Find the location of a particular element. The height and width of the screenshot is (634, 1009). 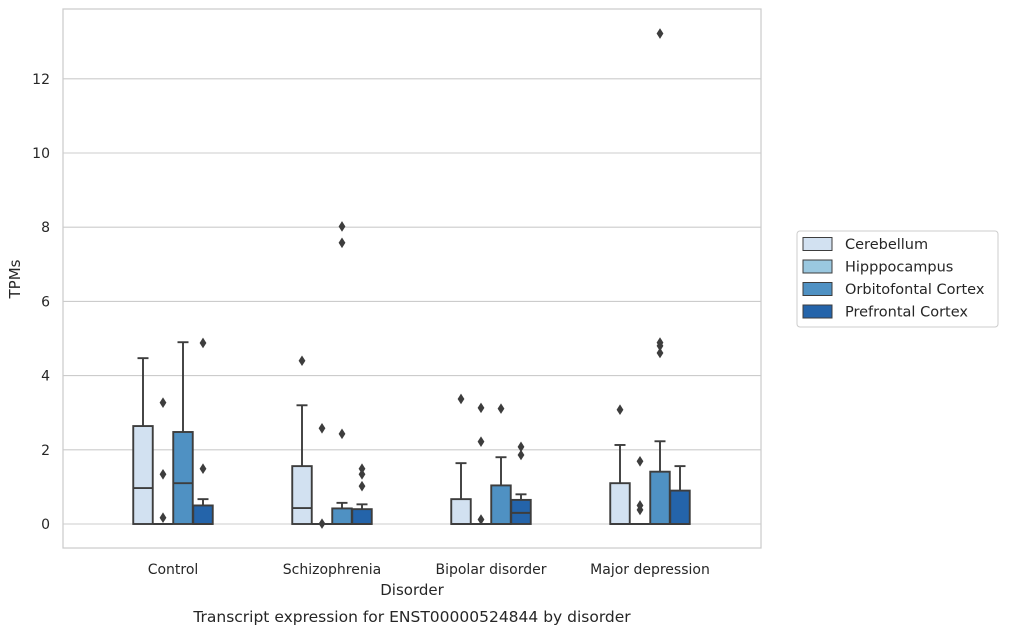

x-tick-label: Major depression is located at coordinates (650, 570).